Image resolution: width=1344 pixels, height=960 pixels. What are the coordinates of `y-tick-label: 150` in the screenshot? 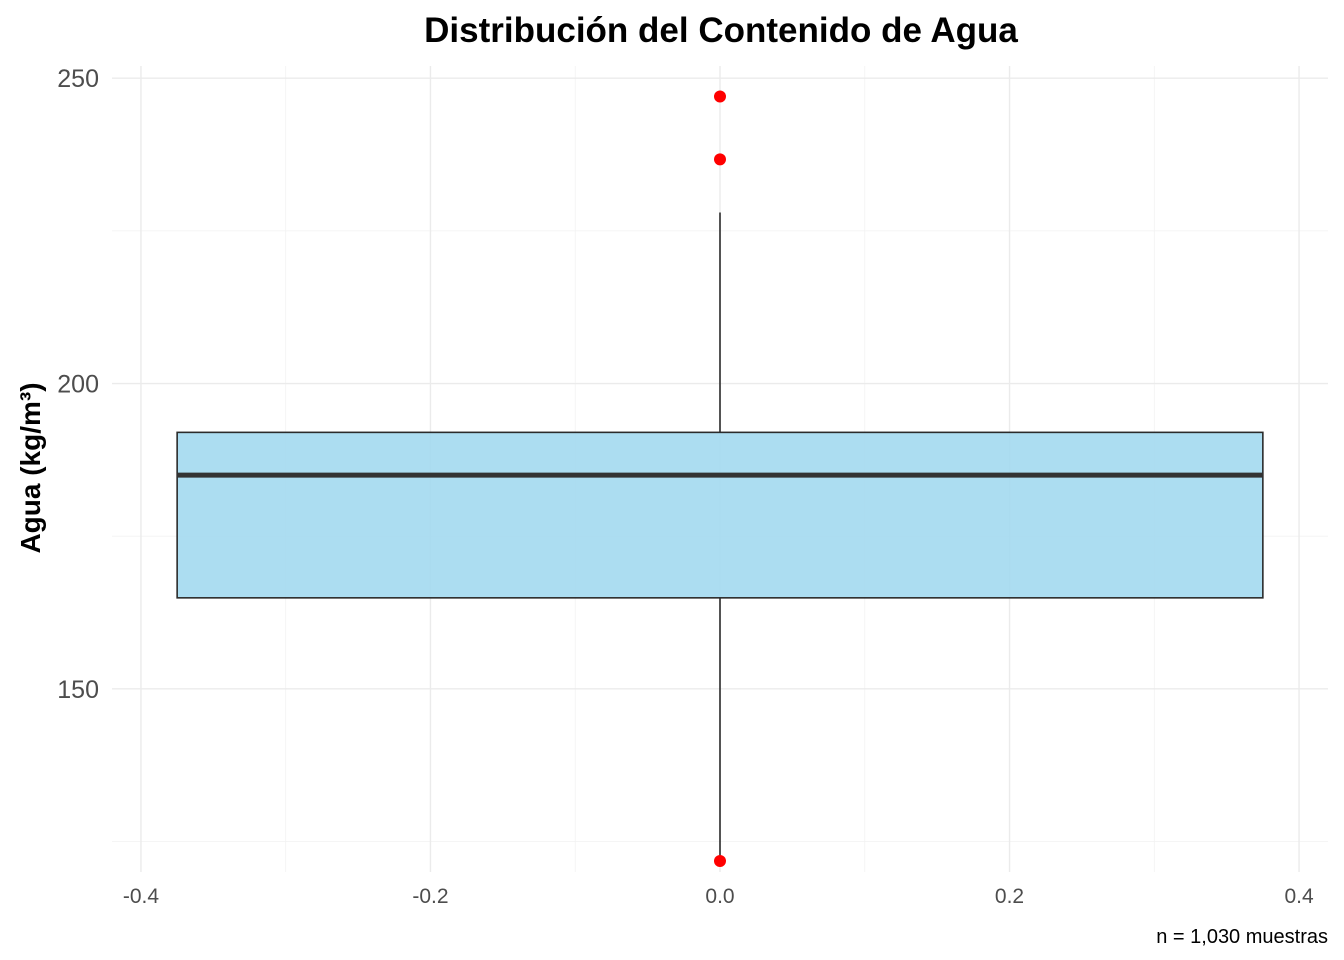 It's located at (78, 690).